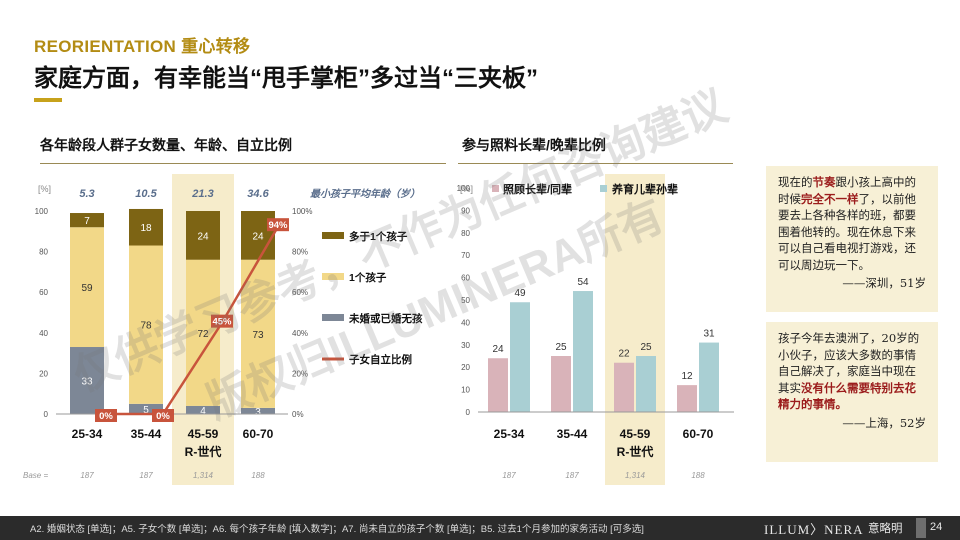  I want to click on quote-attribution: ——上海，52岁, so click(884, 422).